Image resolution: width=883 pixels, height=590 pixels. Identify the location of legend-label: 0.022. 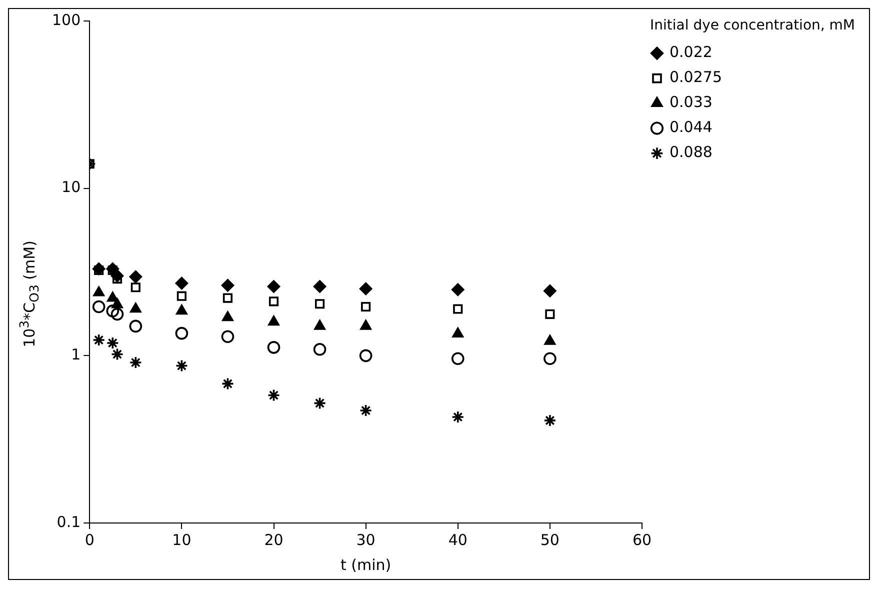
(690, 52).